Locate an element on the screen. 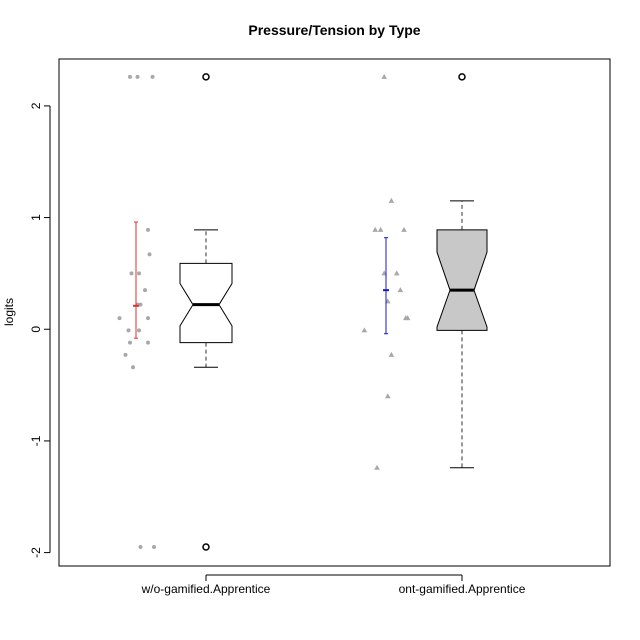 Image resolution: width=640 pixels, height=640 pixels. y-tick-label: 2 is located at coordinates (36, 105).